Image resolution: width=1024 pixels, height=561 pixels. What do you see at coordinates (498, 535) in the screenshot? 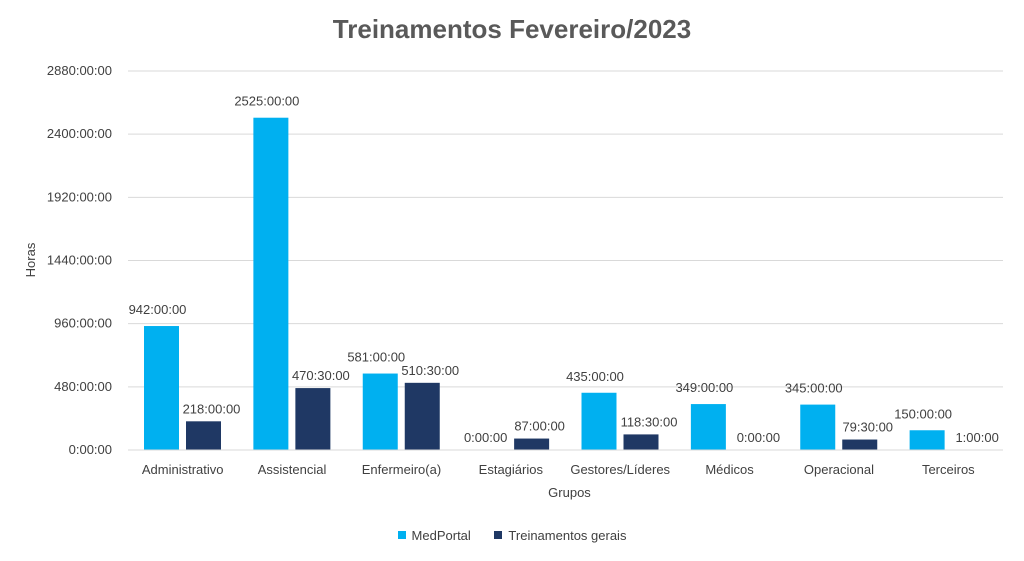
I see `legend-swatch-treinamentos-gerais` at bounding box center [498, 535].